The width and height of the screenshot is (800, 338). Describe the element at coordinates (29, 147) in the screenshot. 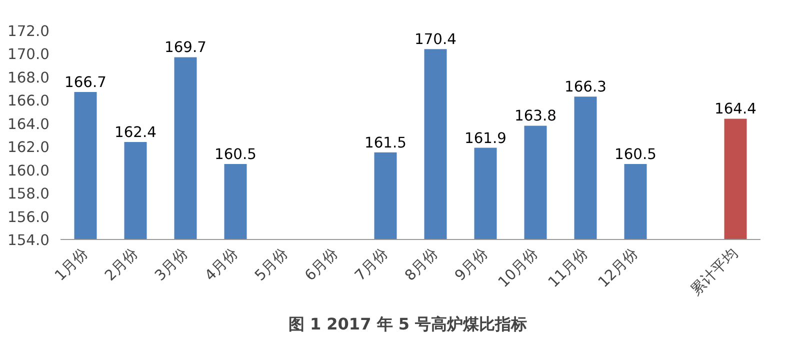

I see `y-tick-label: 162.0` at that location.